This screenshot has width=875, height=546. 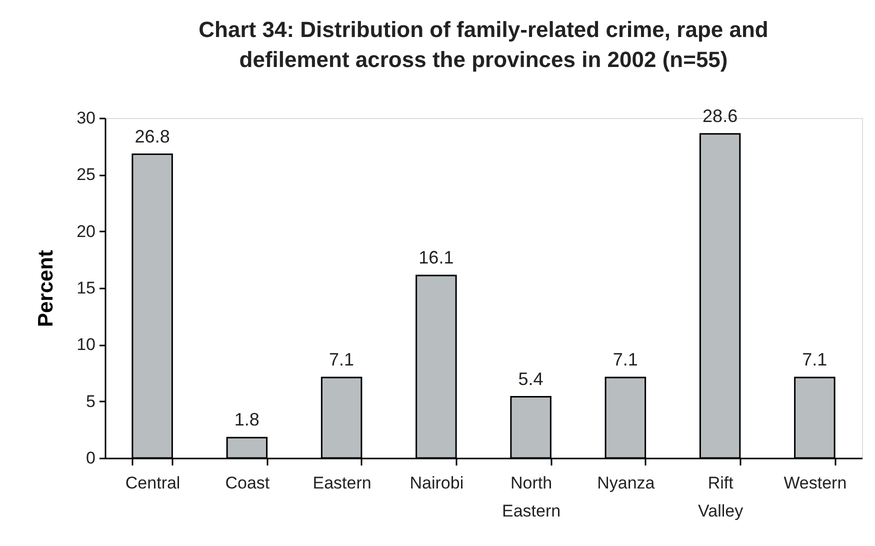 What do you see at coordinates (91, 458) in the screenshot?
I see `y-tick-label: 0` at bounding box center [91, 458].